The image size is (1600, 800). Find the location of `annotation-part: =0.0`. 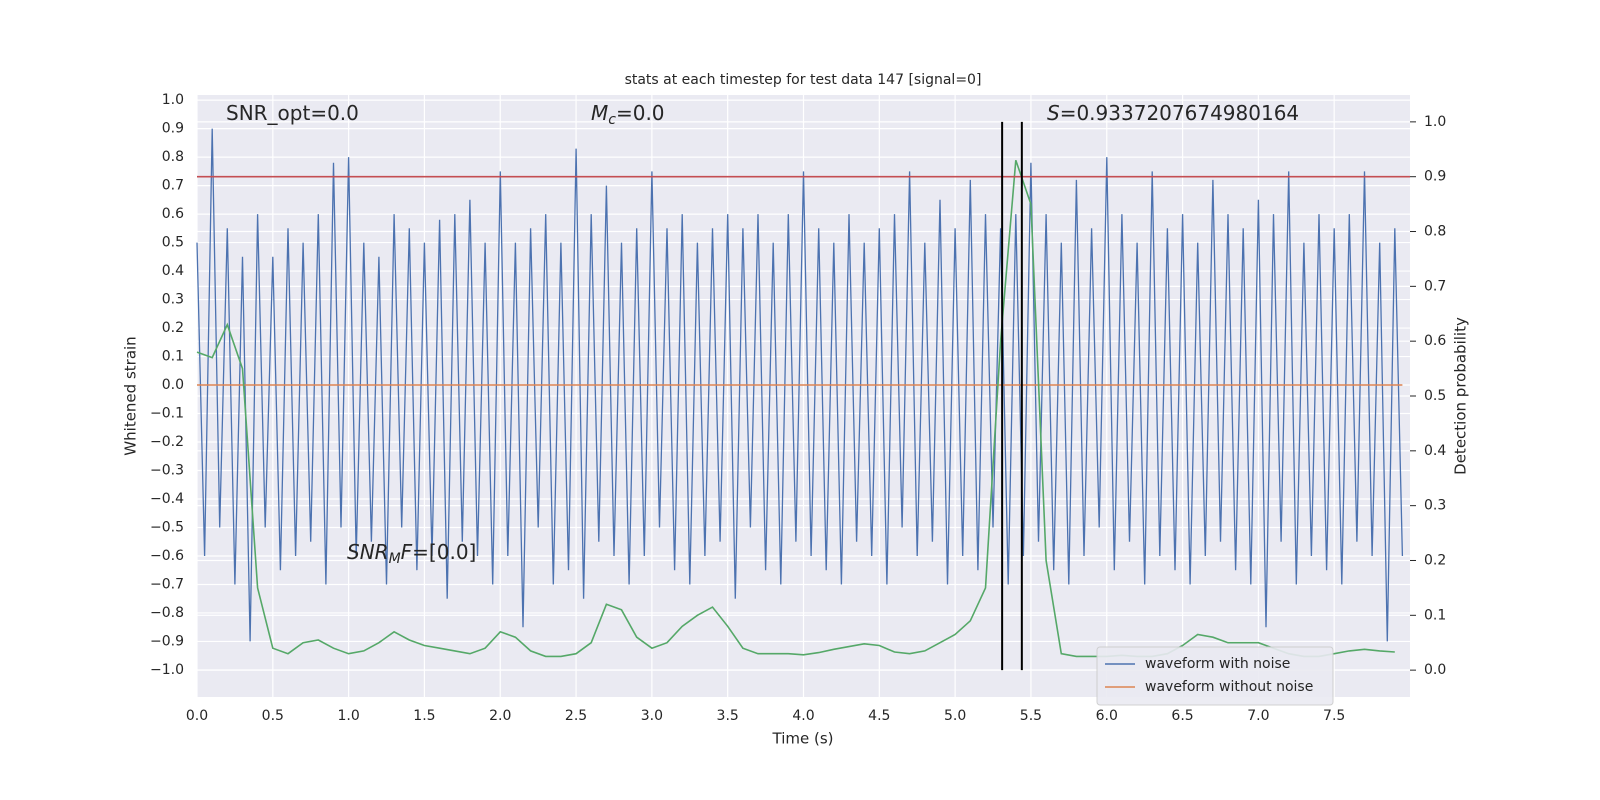

annotation-part: =0.0 is located at coordinates (640, 113).